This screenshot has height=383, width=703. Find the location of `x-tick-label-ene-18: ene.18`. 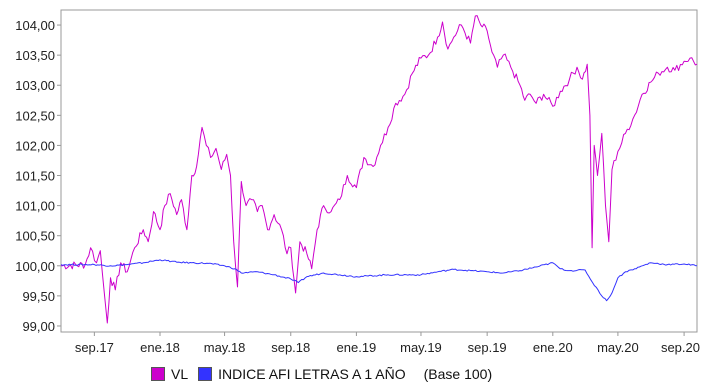

x-tick-label-ene-18: ene.18 is located at coordinates (160, 347).